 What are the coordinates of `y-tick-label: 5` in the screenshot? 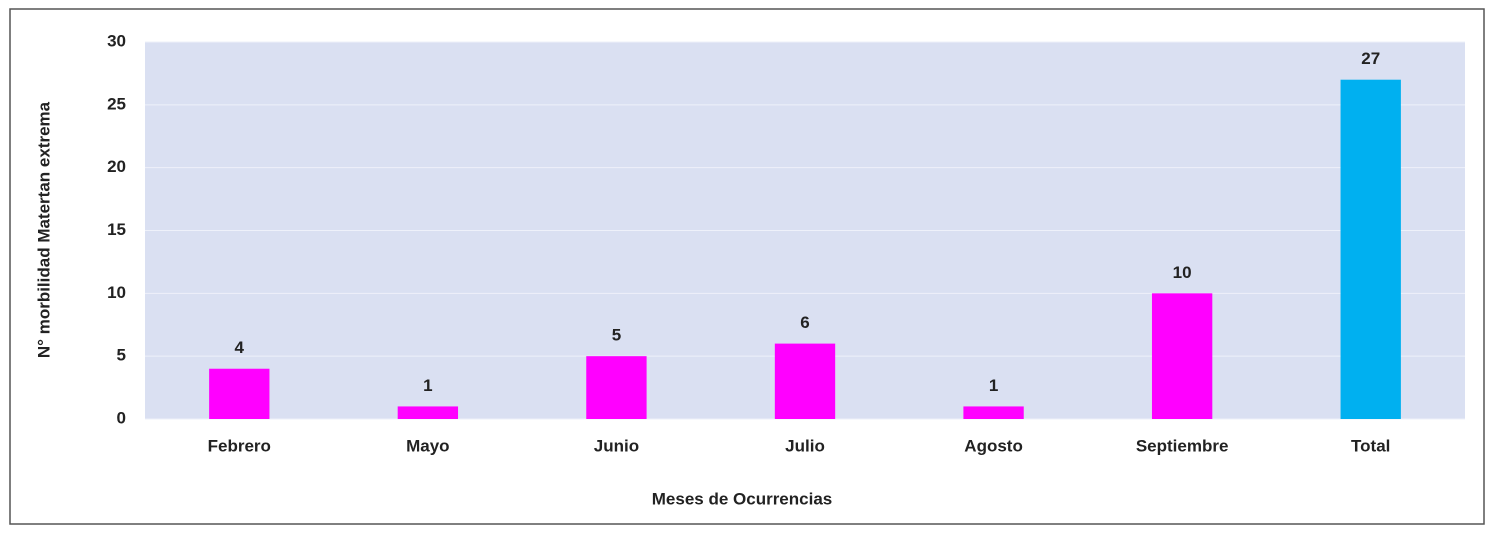 It's located at (121, 355).